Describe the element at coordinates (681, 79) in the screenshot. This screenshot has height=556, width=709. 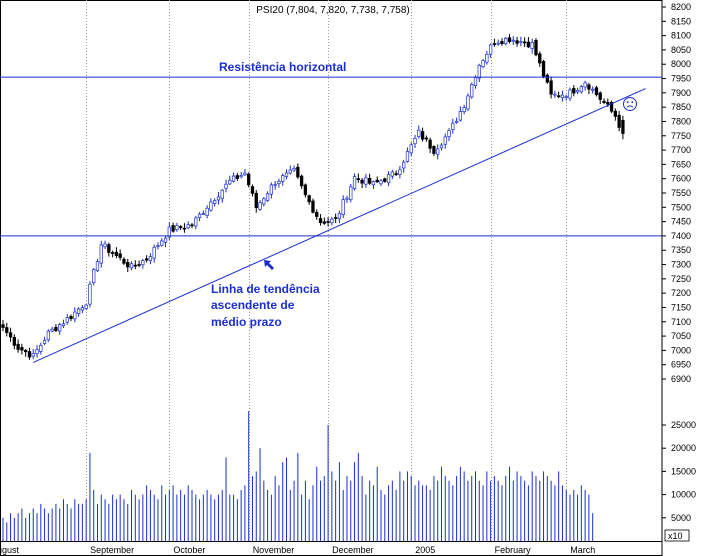
I see `price-tick-label: 7950` at that location.